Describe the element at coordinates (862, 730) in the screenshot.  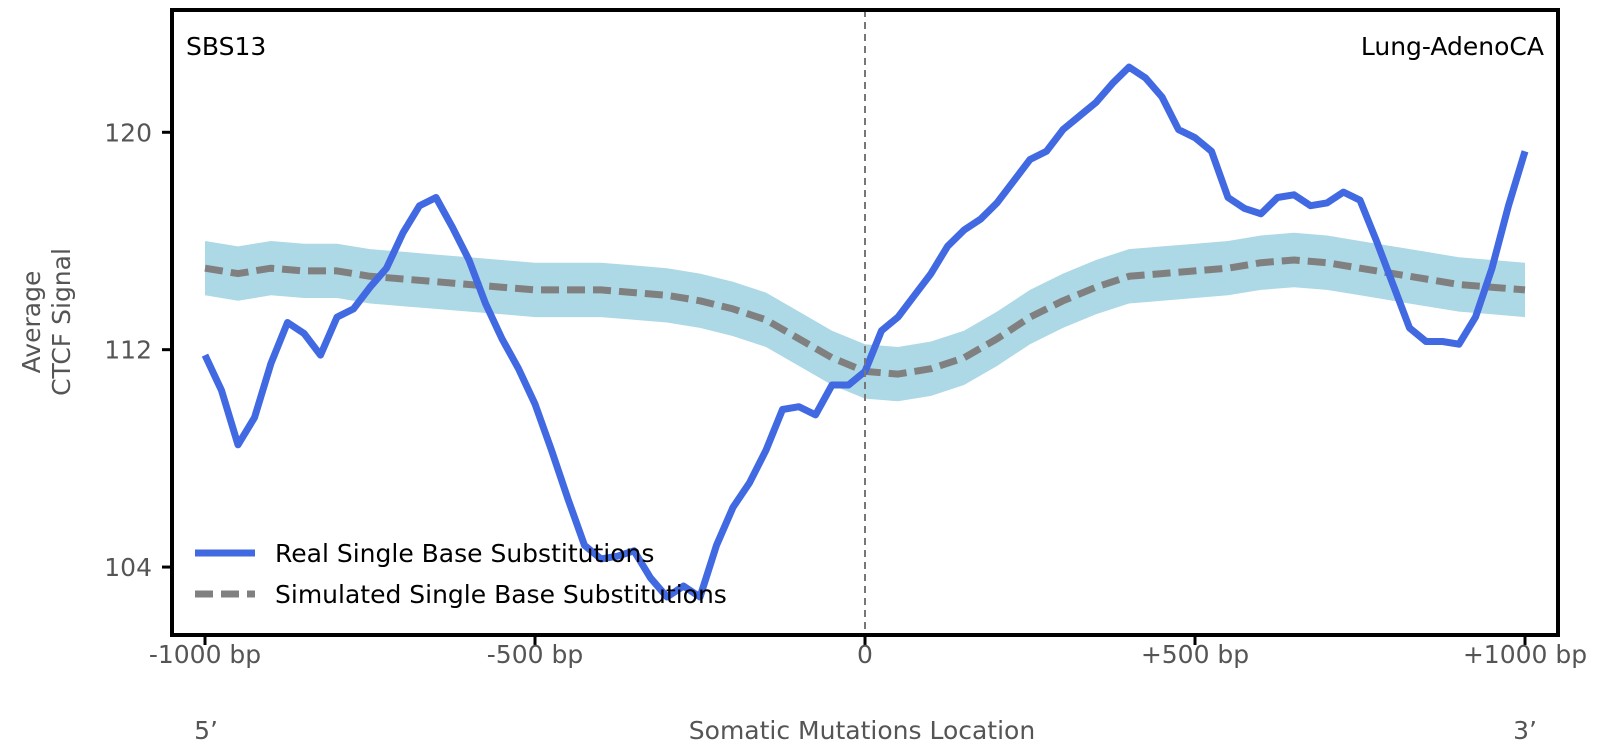
I see `x-axis-title: Somatic Mutations Location` at that location.